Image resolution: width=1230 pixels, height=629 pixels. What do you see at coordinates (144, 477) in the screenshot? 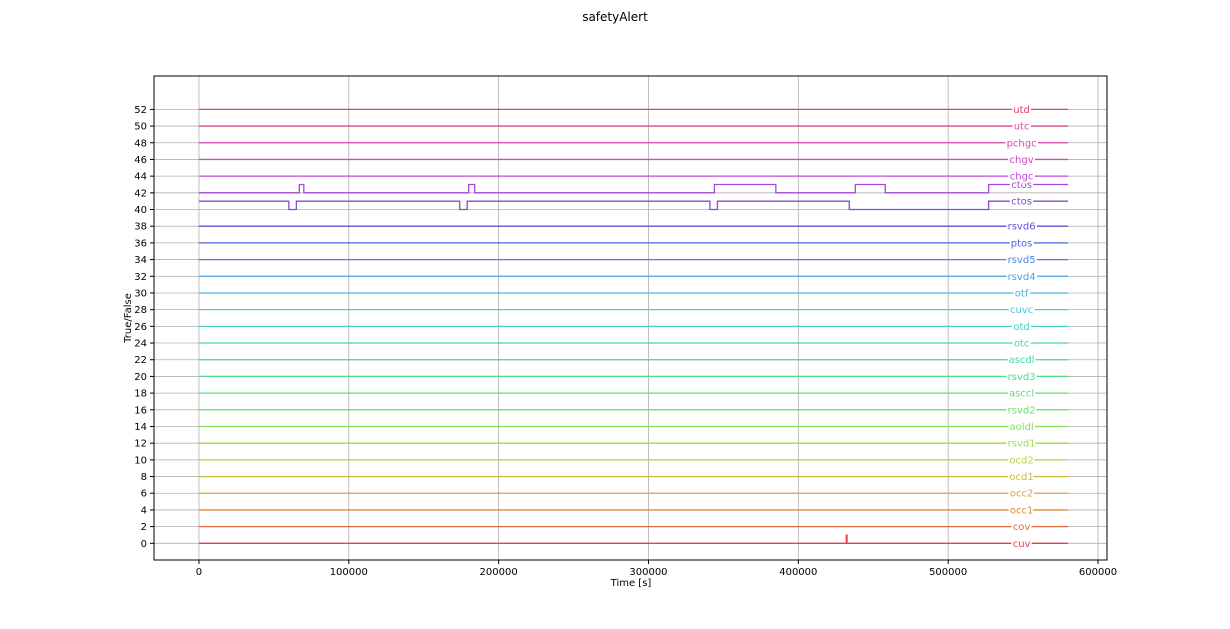
I see `y-tick-label: 8` at bounding box center [144, 477].